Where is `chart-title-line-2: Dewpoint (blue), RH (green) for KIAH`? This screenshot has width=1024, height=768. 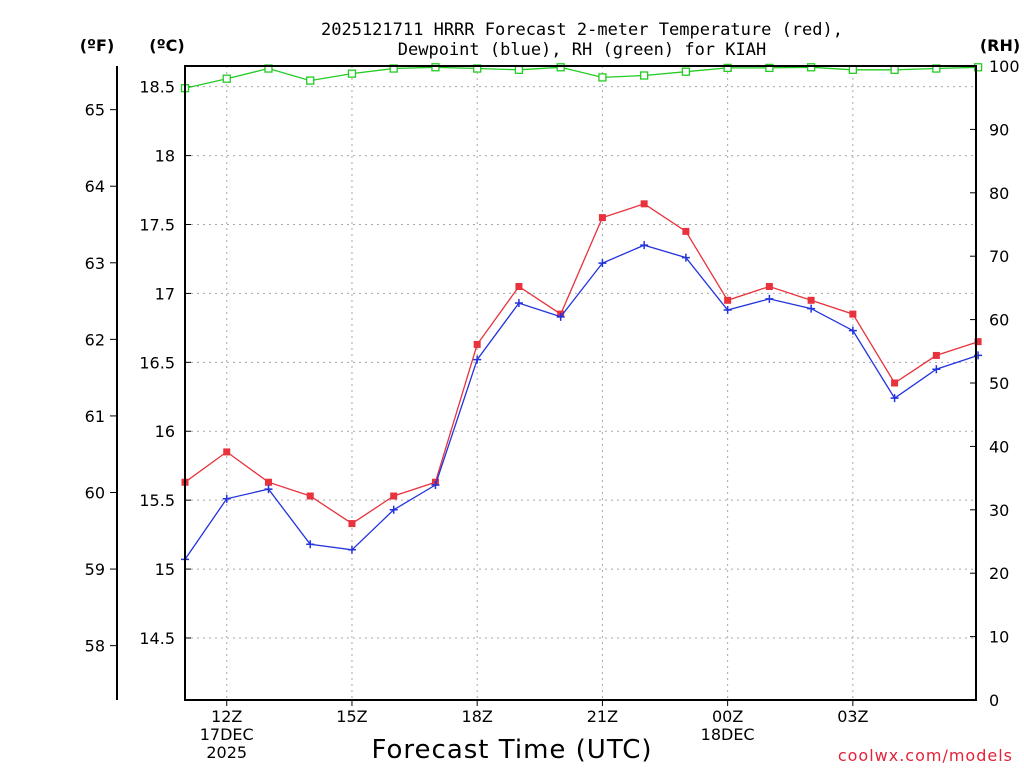
chart-title-line-2: Dewpoint (blue), RH (green) for KIAH is located at coordinates (582, 50).